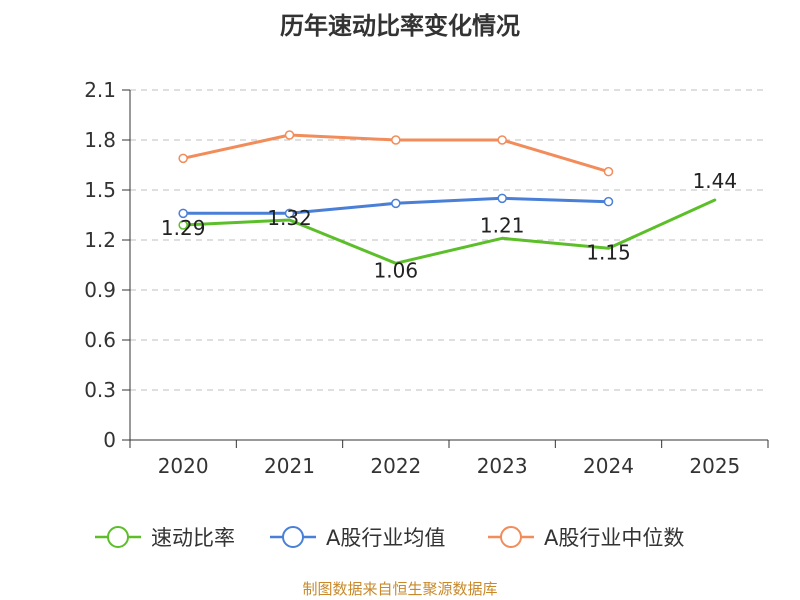 The image size is (800, 600). What do you see at coordinates (107, 265) in the screenshot?
I see `y-axis-ticks: 0 0.3 0.6 0.9 1.2 1.5 1.8 2.1` at bounding box center [107, 265].